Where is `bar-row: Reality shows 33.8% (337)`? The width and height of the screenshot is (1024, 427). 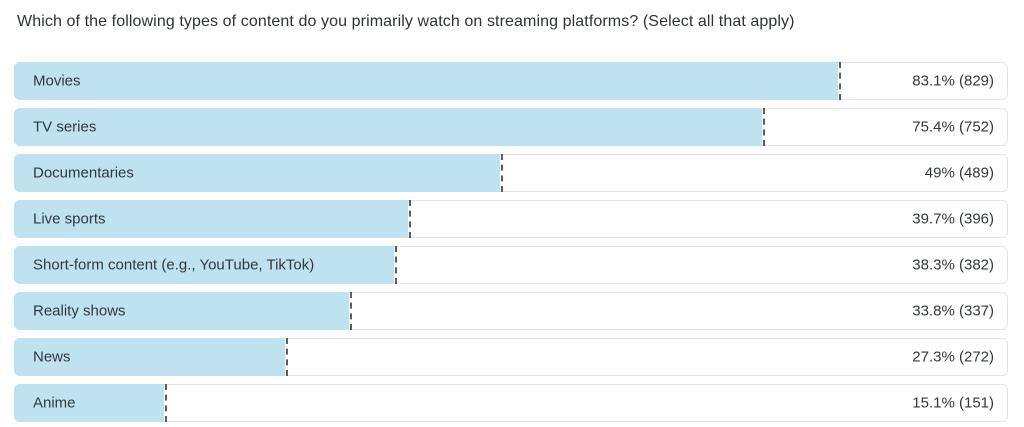 bar-row: Reality shows 33.8% (337) is located at coordinates (511, 311).